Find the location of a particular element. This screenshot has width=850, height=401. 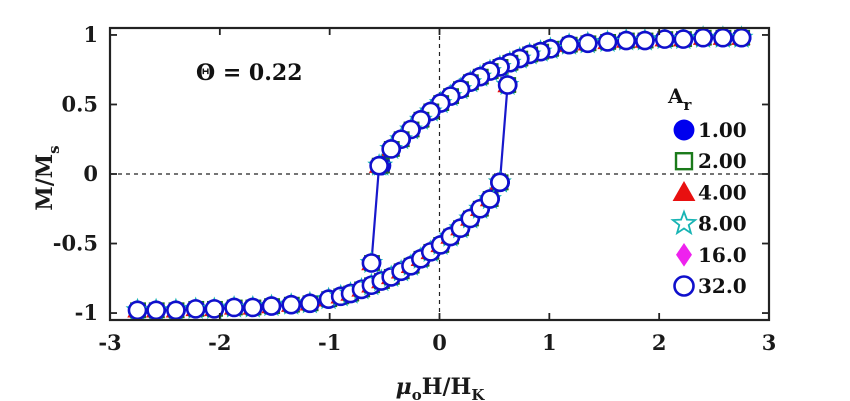

x-tick-label: 1 is located at coordinates (549, 342).